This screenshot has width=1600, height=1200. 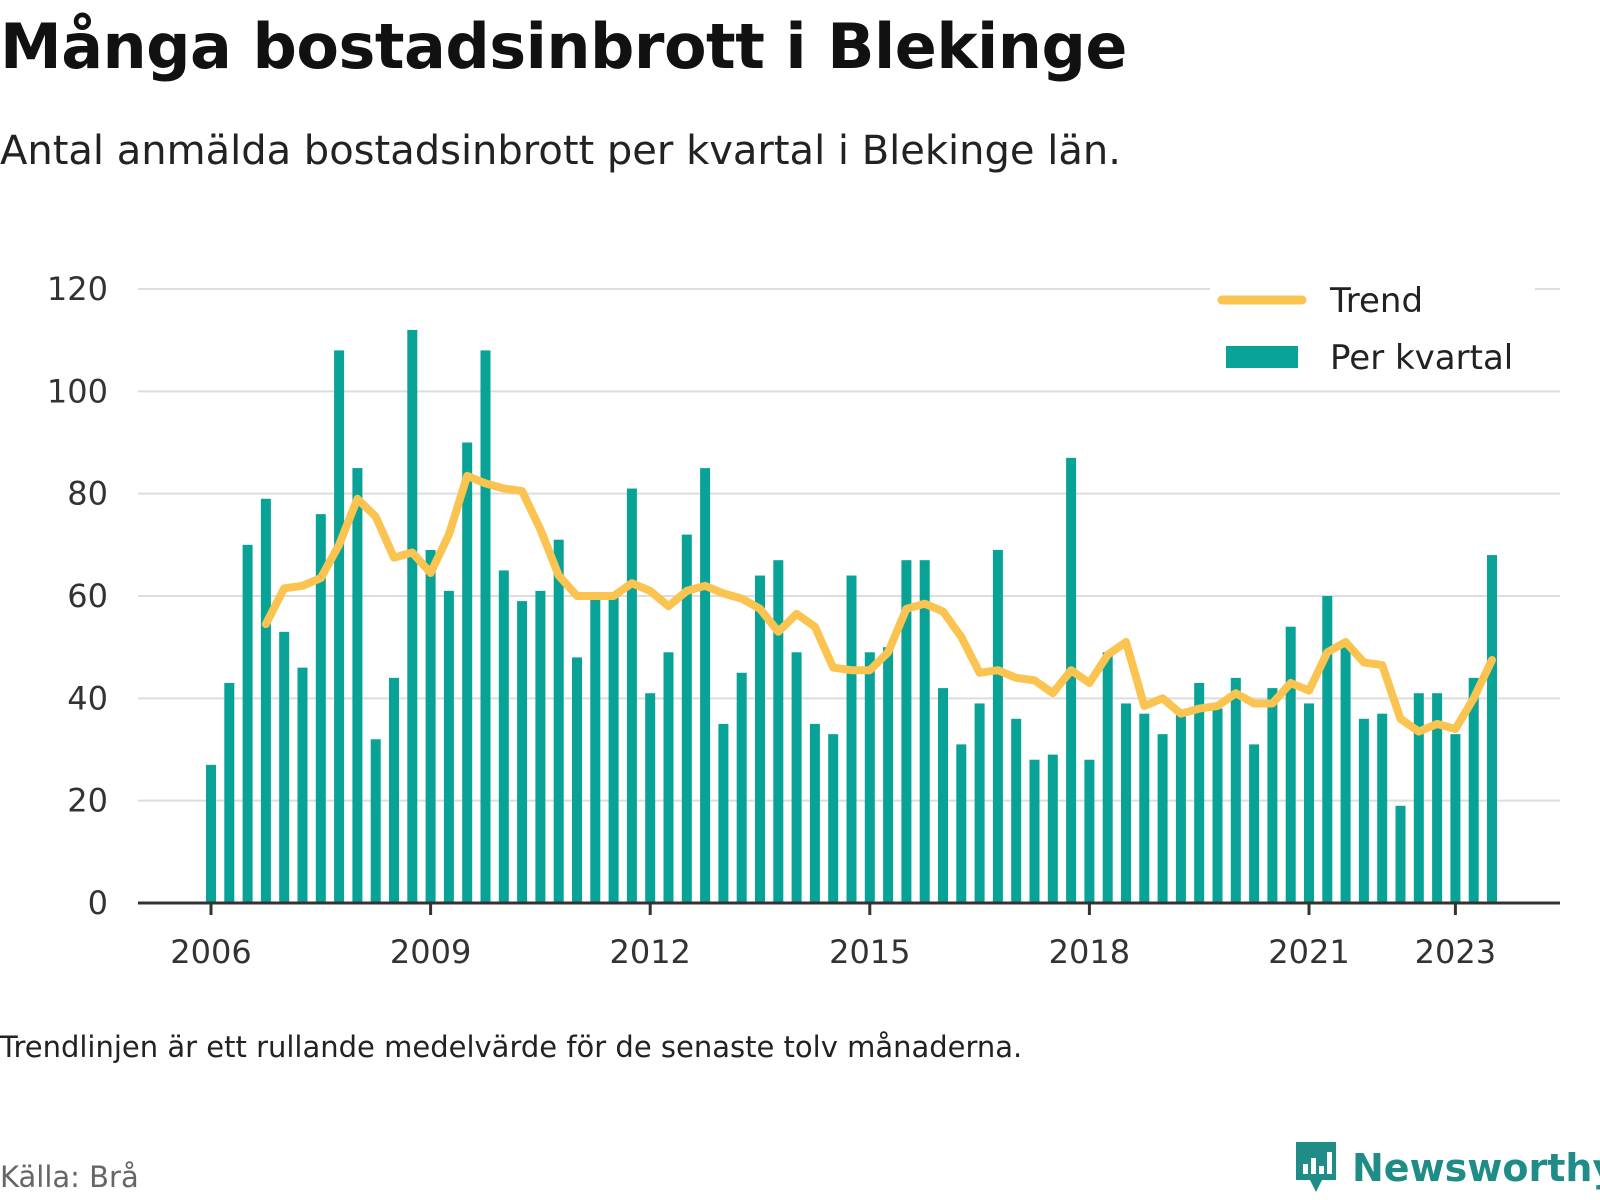 I want to click on y-tick-label: 40, so click(x=87, y=698).